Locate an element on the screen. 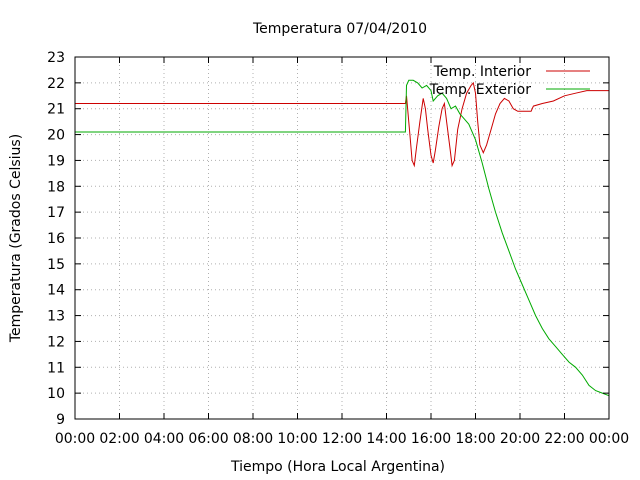 This screenshot has height=480, width=640. x-tick-label: 12:00 is located at coordinates (342, 439).